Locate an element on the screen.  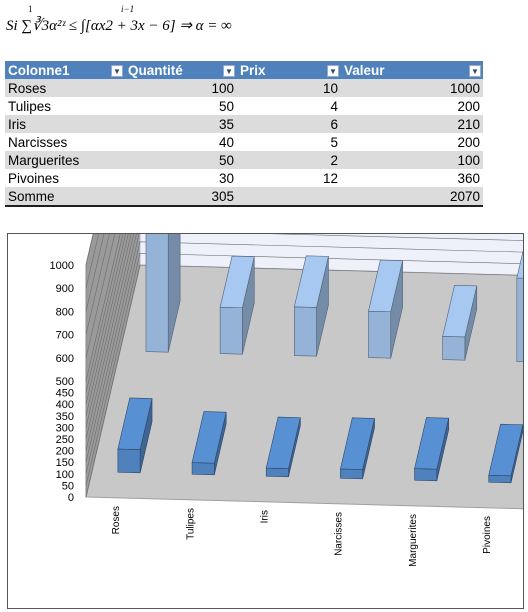
cell: 210 is located at coordinates (412, 124).